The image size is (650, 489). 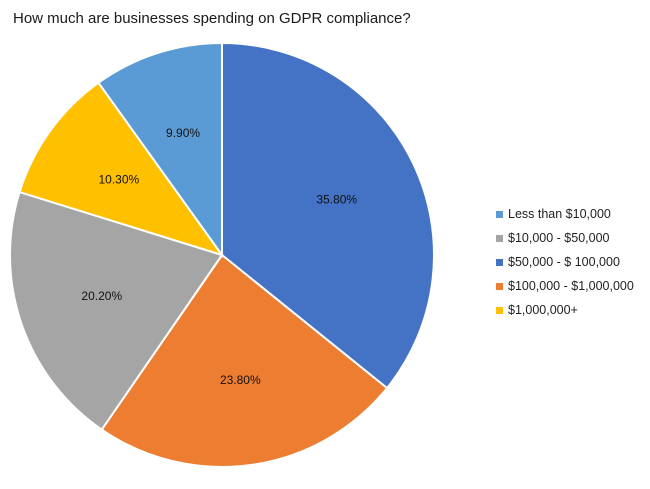 What do you see at coordinates (559, 214) in the screenshot?
I see `legend-label: Less than $10,000` at bounding box center [559, 214].